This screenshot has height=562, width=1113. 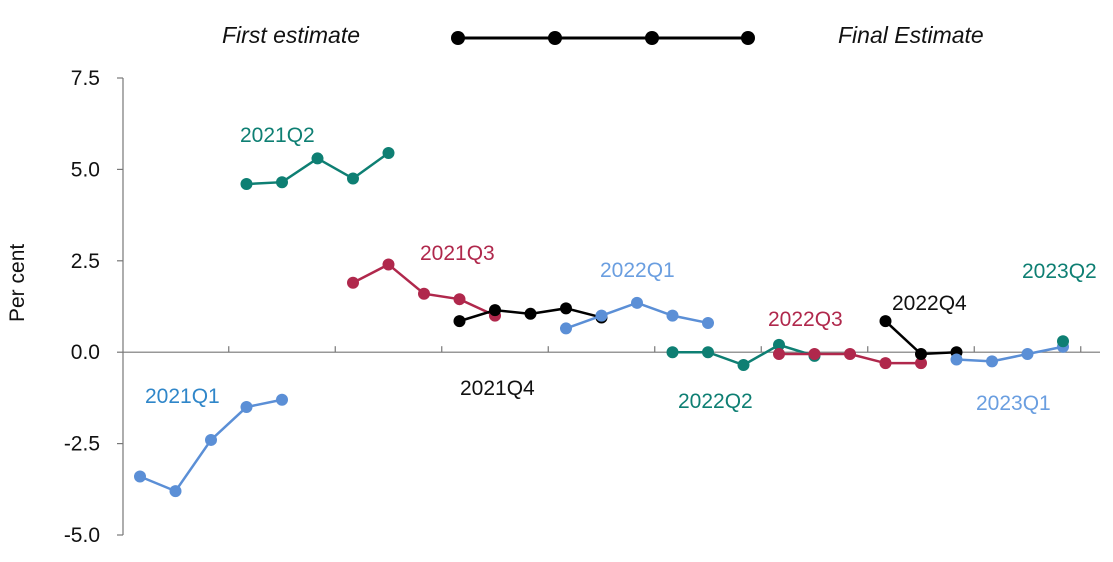 What do you see at coordinates (317, 168) in the screenshot?
I see `series-2021Q2` at bounding box center [317, 168].